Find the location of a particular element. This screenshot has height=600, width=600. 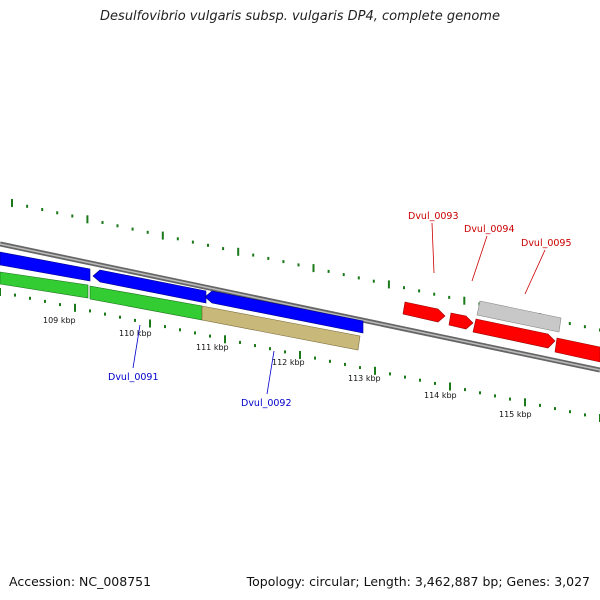

gc-ring is located at coordinates (180, 311).